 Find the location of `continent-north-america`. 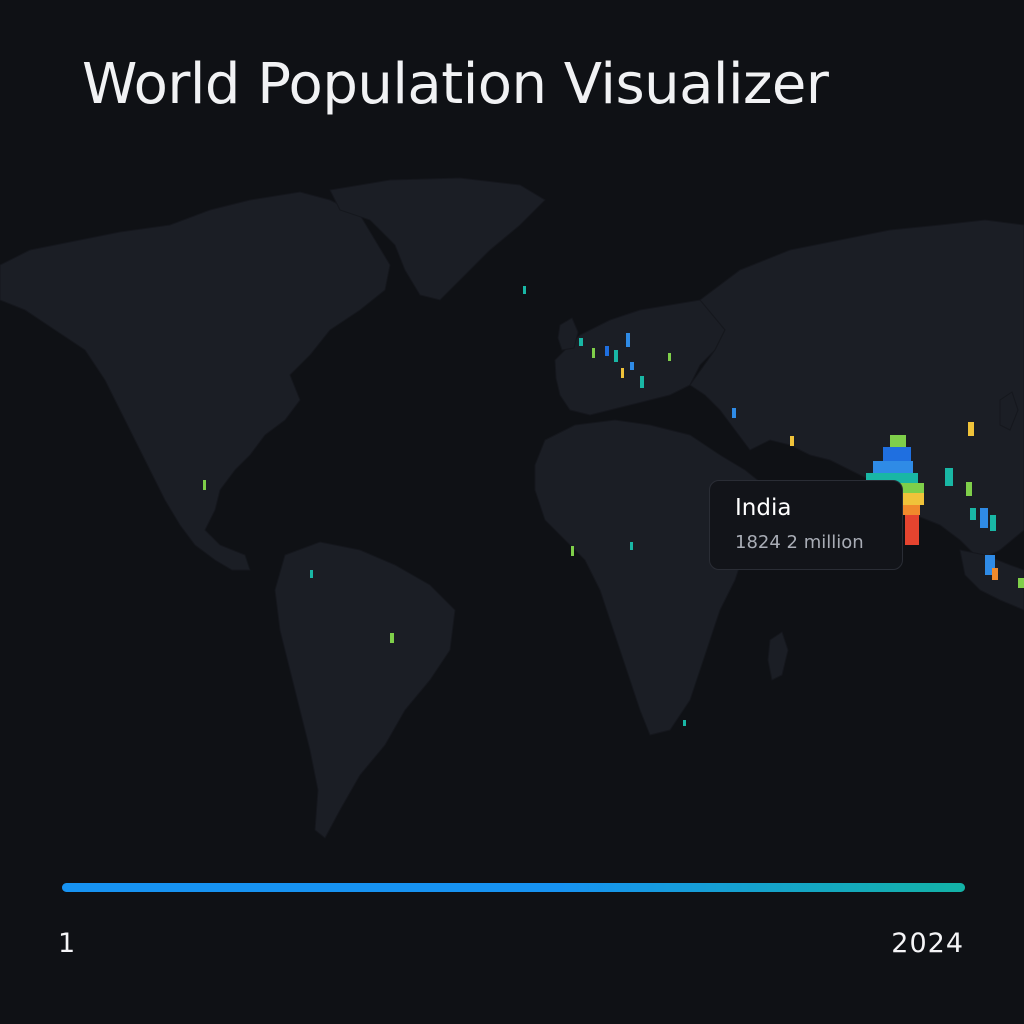

continent-north-america is located at coordinates (195, 381).